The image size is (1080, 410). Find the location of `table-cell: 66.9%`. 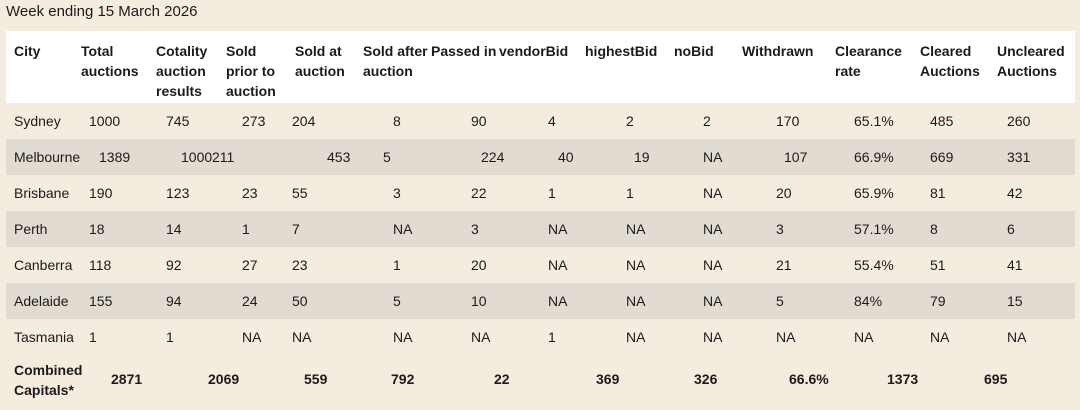

table-cell: 66.9% is located at coordinates (874, 157).